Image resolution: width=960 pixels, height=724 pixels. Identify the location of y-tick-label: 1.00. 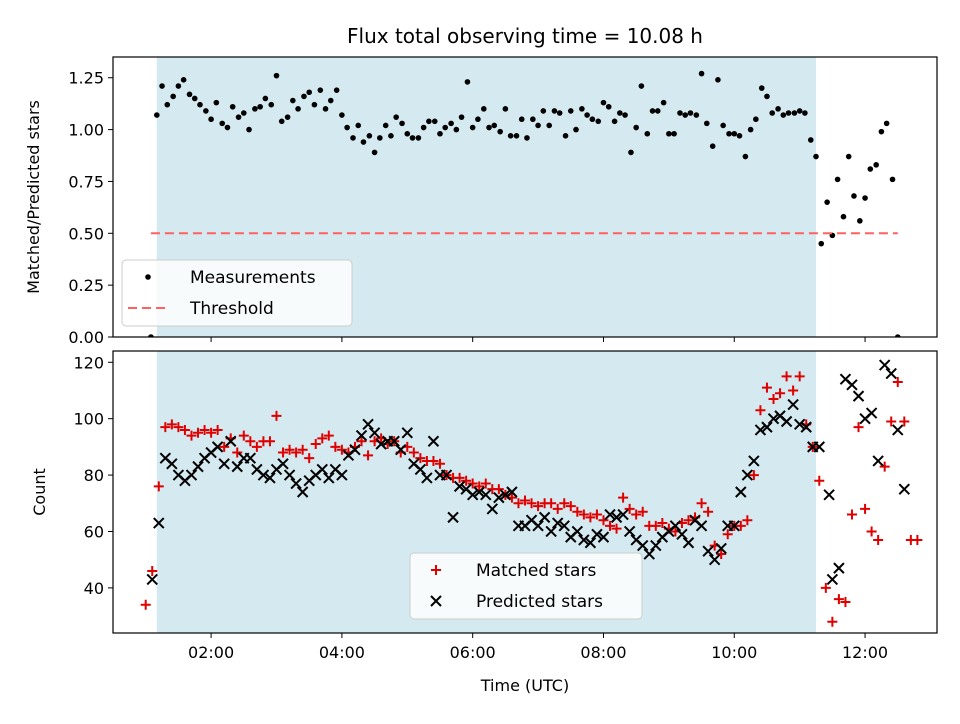
(86, 130).